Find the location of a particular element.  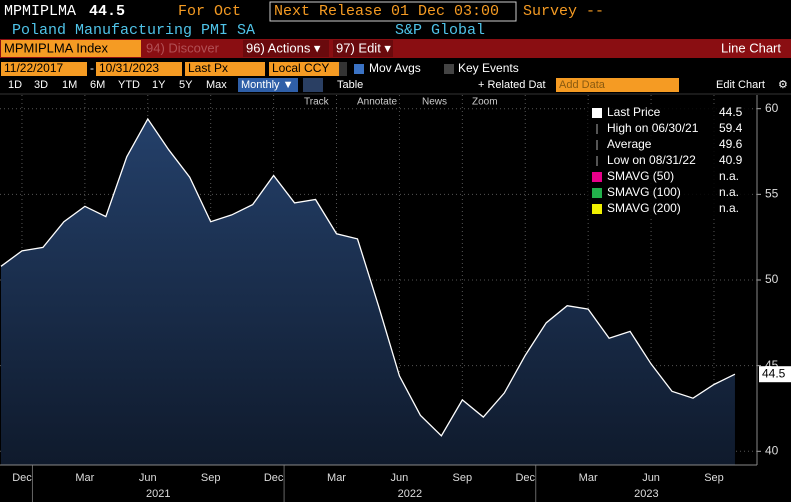

actions-bg is located at coordinates (286, 48).